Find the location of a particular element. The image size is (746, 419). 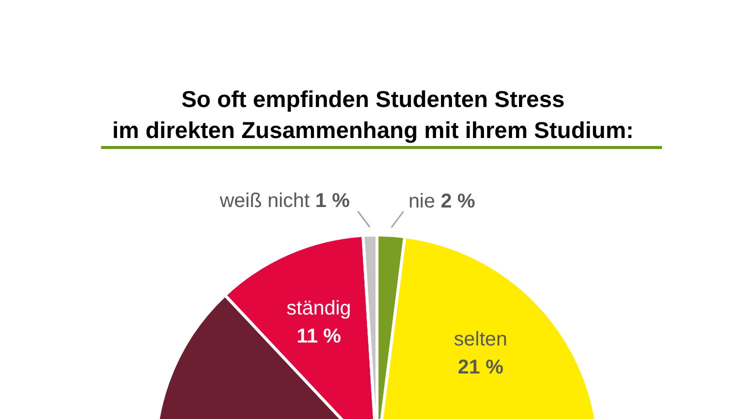

chart-title: So oft empfinden Studenten Stress im direkten Zusammenhang mit ihrem Studium: is located at coordinates (373, 115).